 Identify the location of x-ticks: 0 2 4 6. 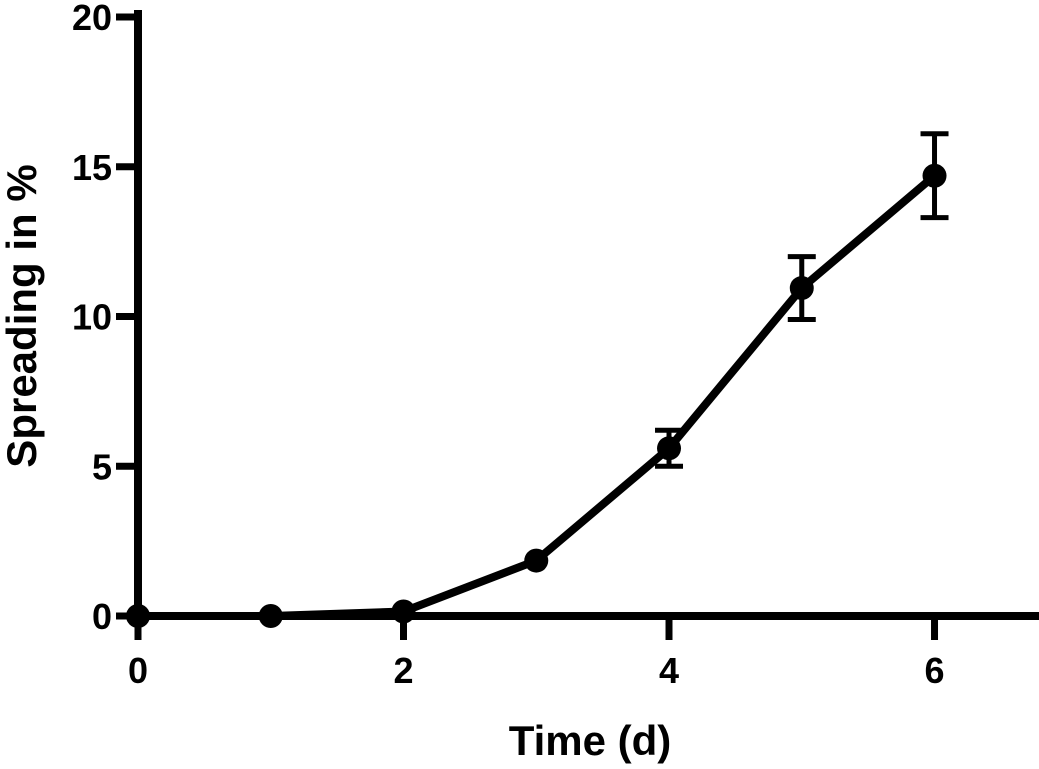
(536, 653).